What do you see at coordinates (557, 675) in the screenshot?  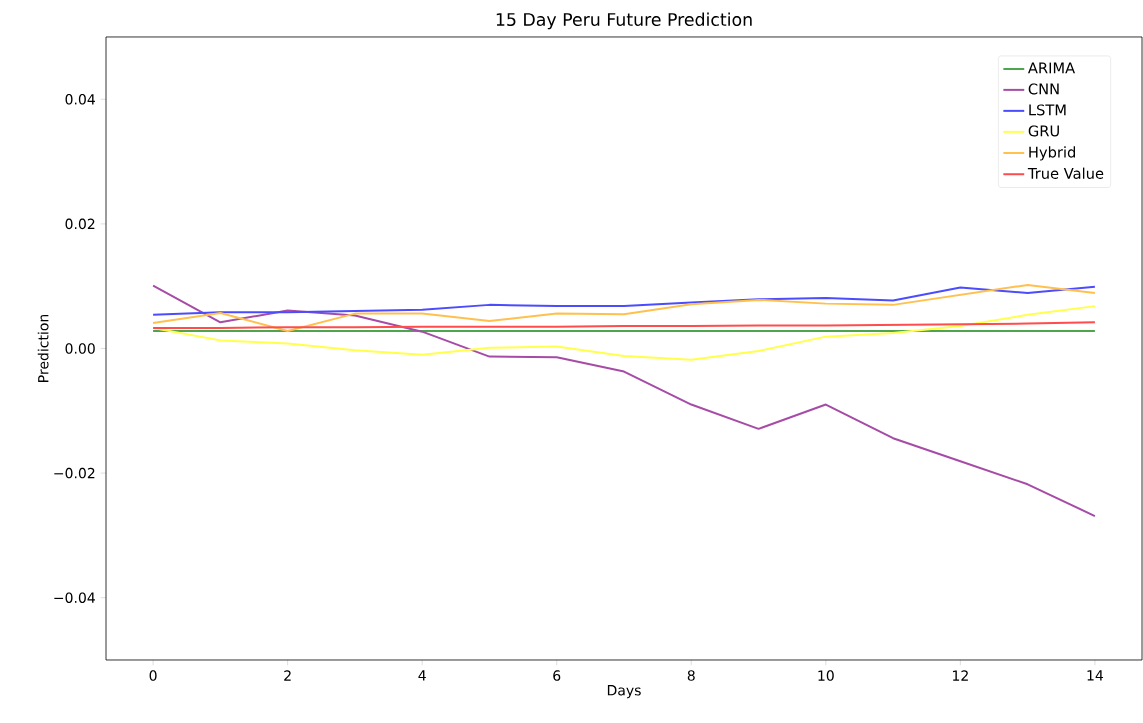 I see `x-tick-label: 6` at bounding box center [557, 675].